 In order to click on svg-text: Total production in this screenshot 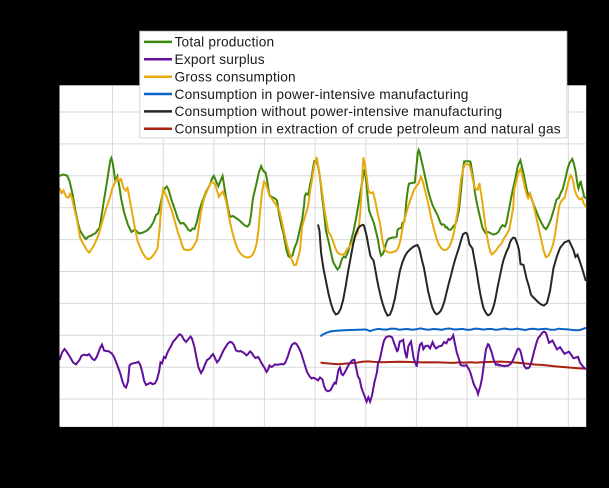, I will do `click(225, 42)`.